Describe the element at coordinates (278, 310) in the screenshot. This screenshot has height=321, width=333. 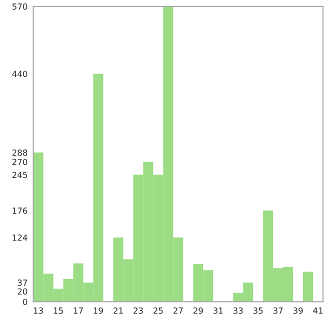
I see `x-tick-label: 37` at that location.